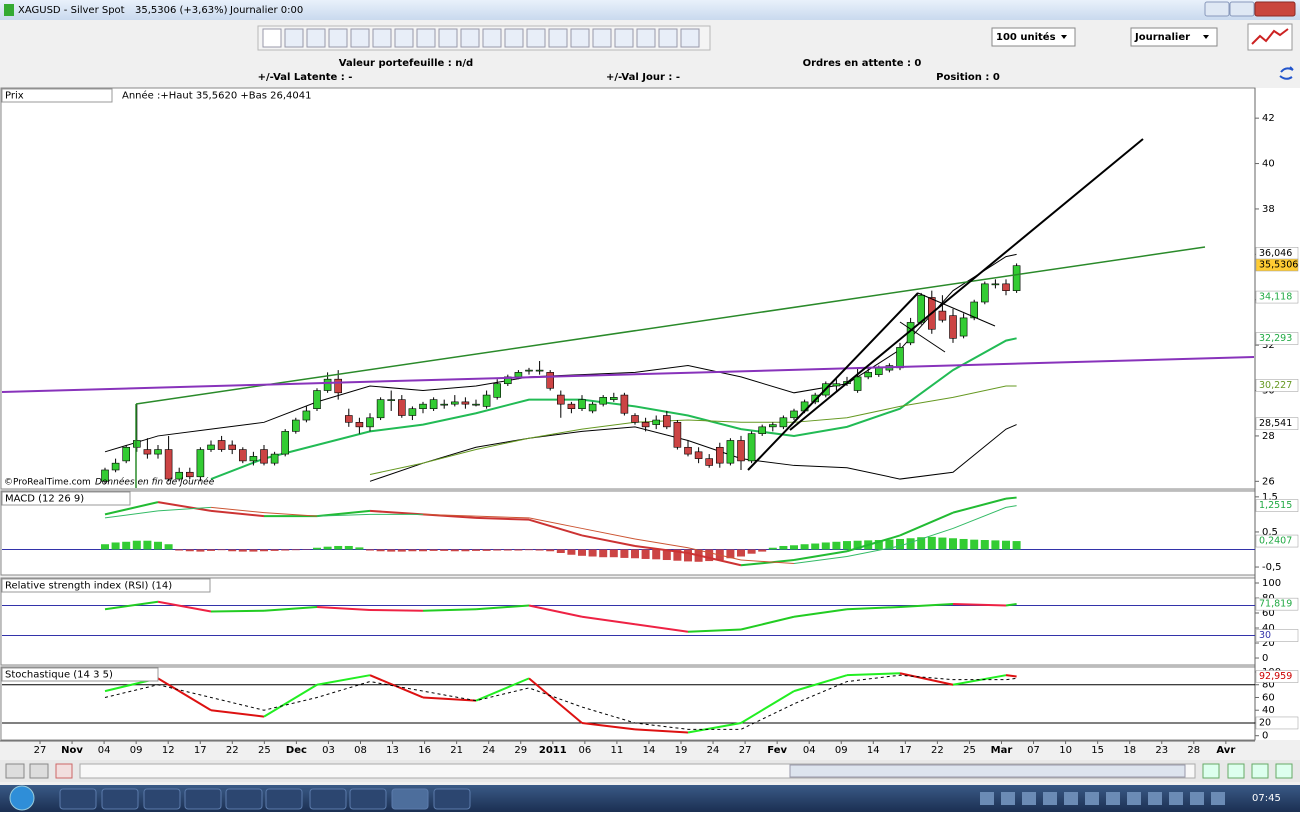  Describe the element at coordinates (14, 96) in the screenshot. I see `panel-title: Prix` at that location.